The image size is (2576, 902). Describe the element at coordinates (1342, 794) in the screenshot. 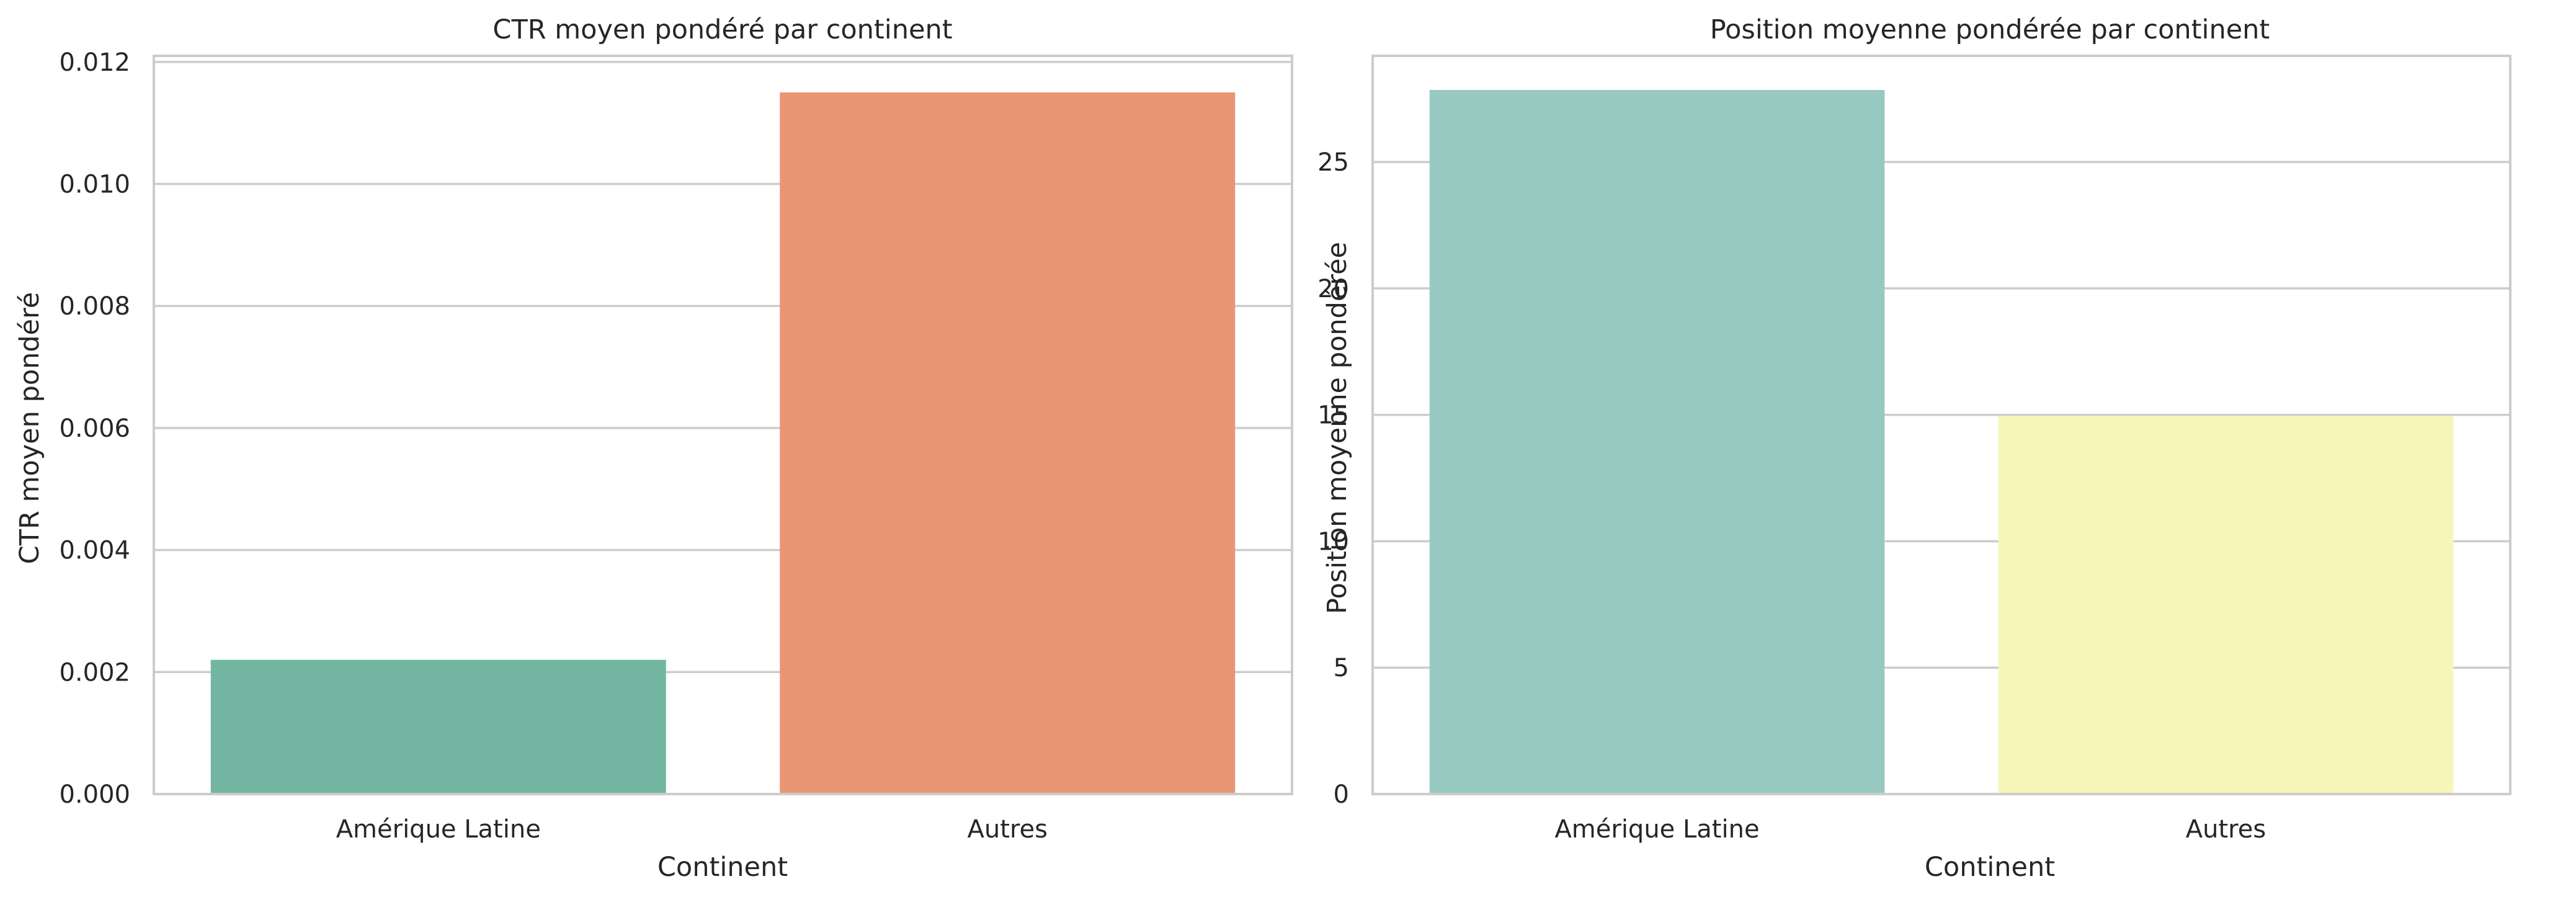

I see `position-ytick-label: 0` at that location.